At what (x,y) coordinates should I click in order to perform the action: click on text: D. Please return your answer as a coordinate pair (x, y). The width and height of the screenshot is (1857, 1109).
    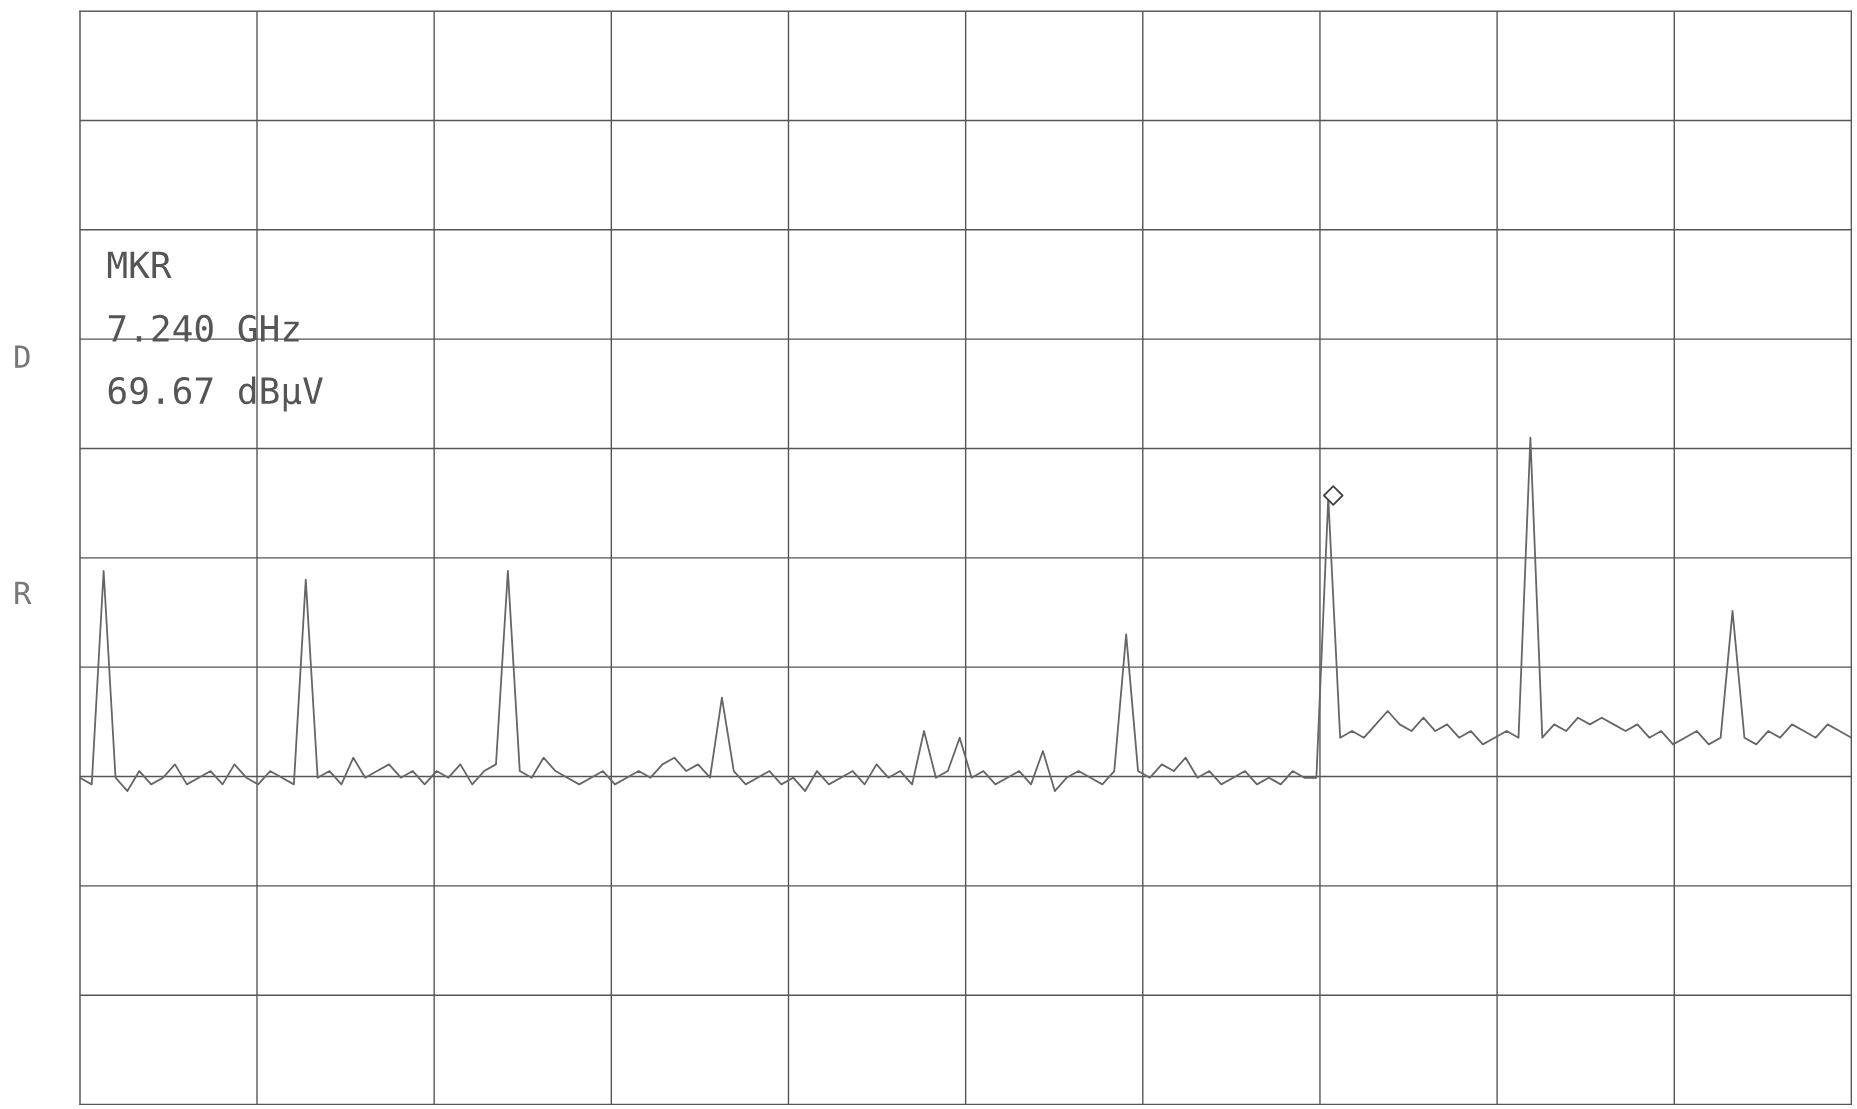
    Looking at the image, I should click on (22, 356).